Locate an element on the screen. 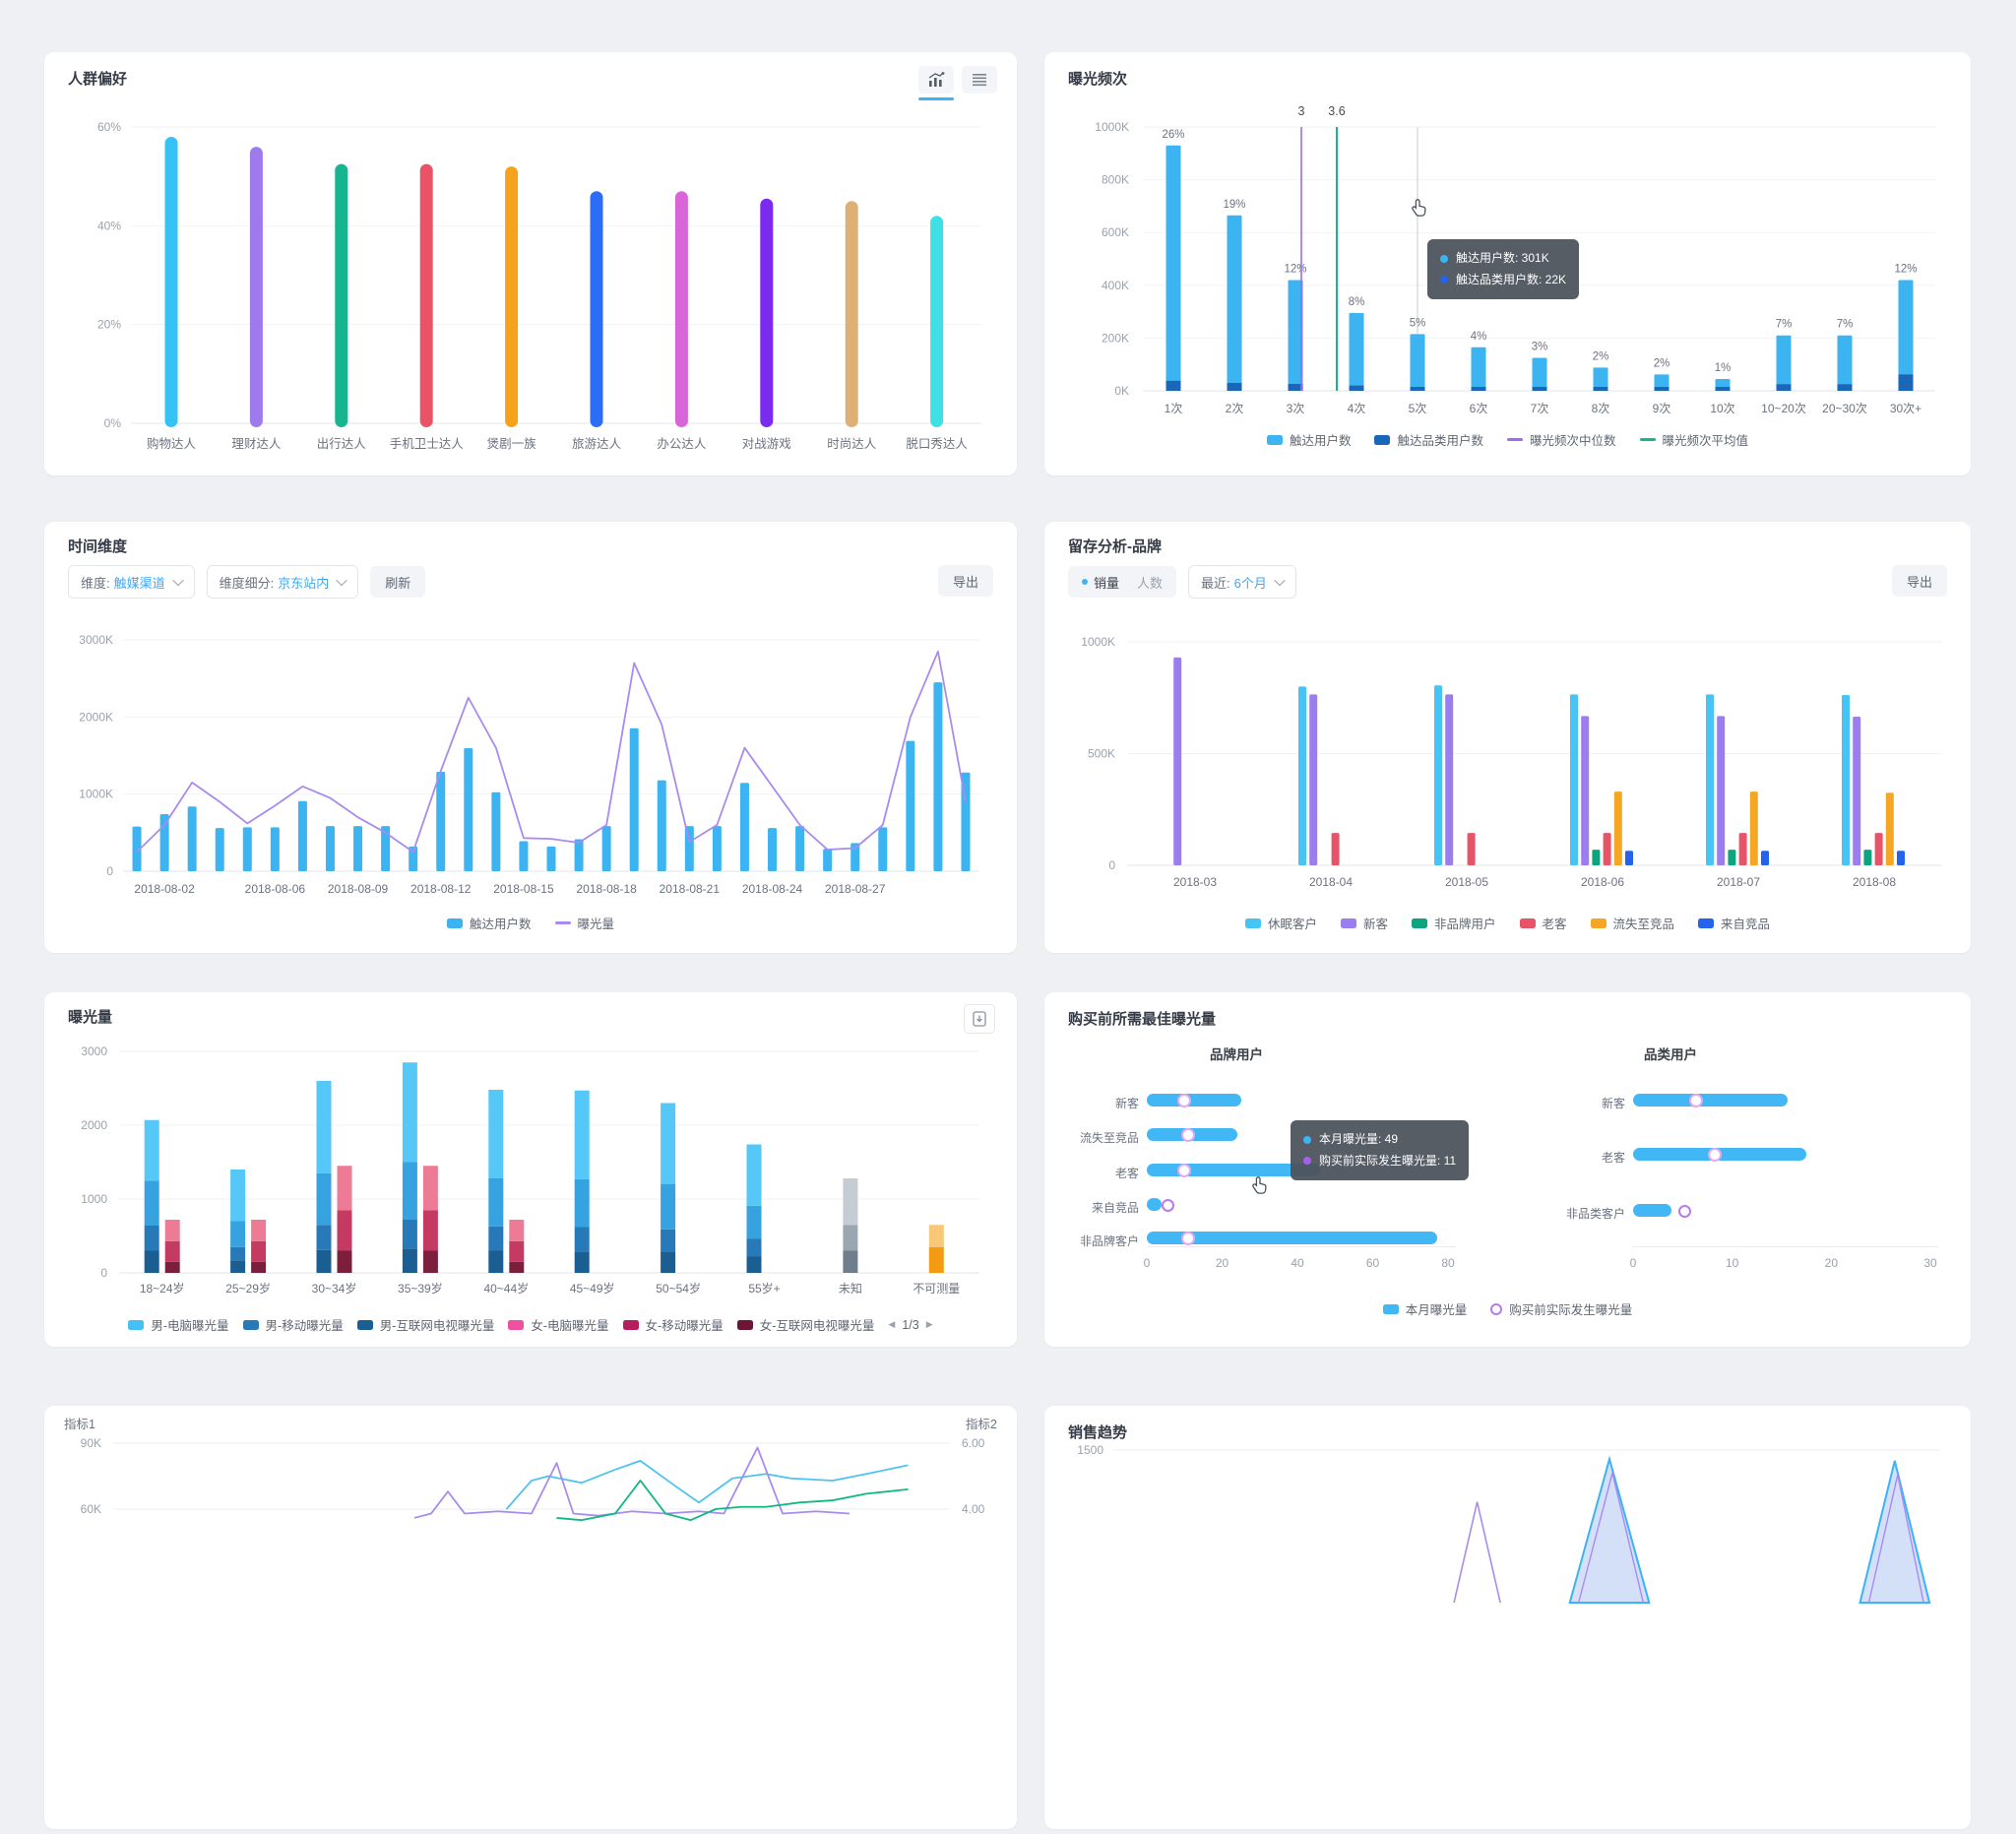 The image size is (2016, 1834). page-title: 留存分析-品牌 is located at coordinates (1115, 546).